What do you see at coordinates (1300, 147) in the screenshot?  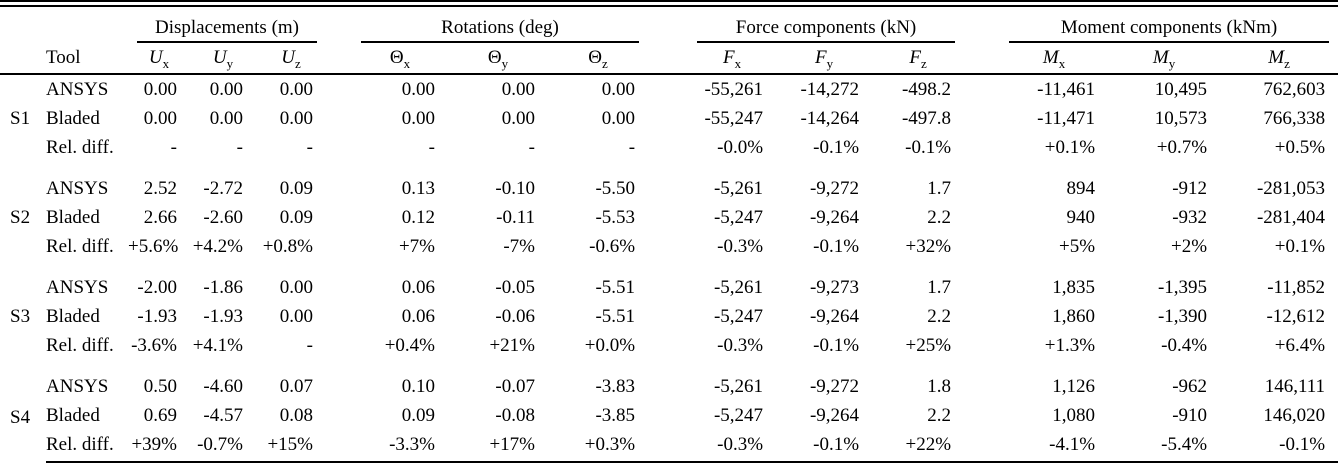 I see `value-cell: +0.5%` at bounding box center [1300, 147].